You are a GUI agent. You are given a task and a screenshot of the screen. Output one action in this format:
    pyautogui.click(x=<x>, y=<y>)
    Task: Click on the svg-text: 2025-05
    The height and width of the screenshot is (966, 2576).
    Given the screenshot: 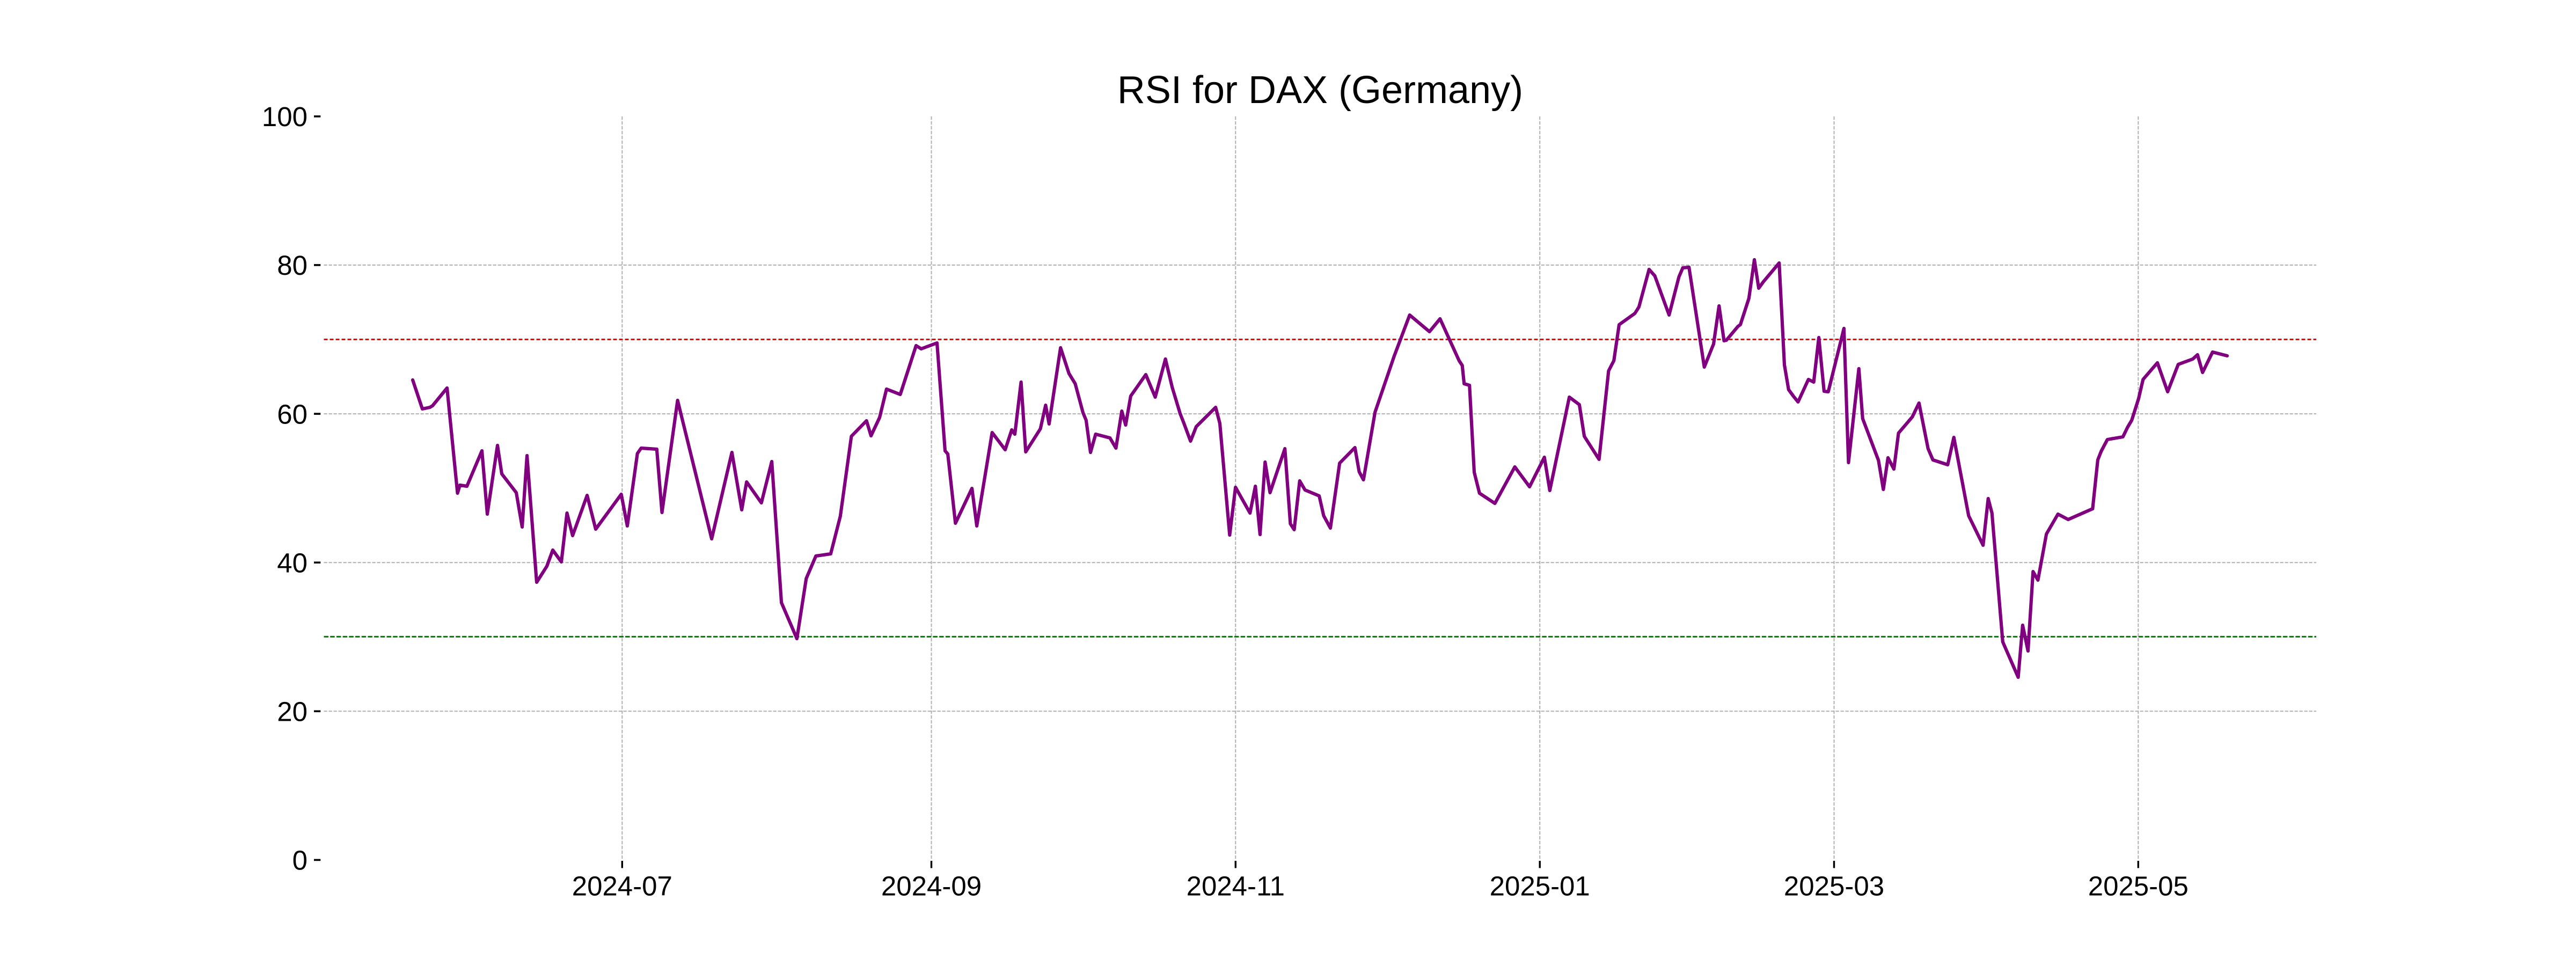 What is the action you would take?
    pyautogui.click(x=2138, y=885)
    